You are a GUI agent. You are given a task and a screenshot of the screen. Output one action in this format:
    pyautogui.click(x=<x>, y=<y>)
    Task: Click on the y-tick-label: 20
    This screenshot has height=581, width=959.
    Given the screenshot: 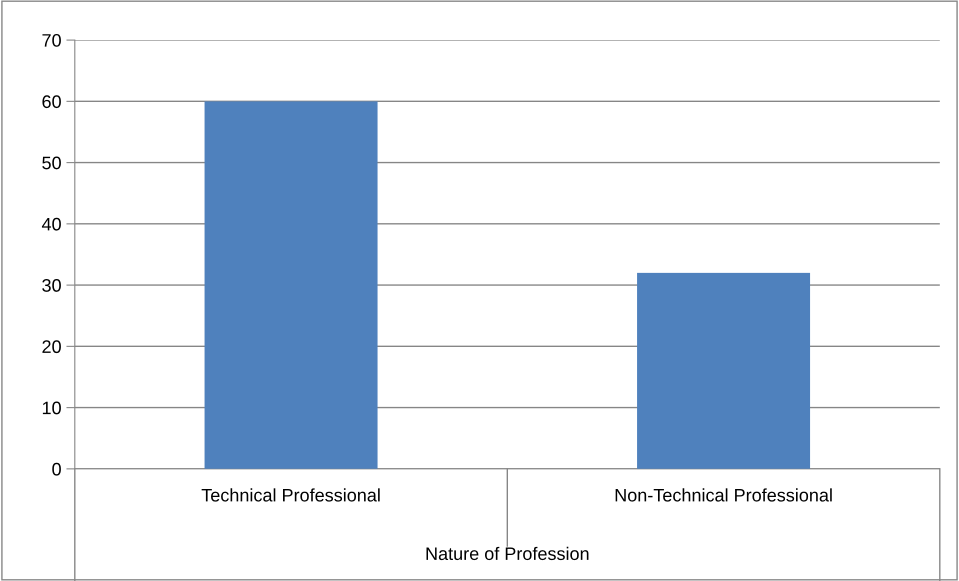 What is the action you would take?
    pyautogui.click(x=51, y=347)
    